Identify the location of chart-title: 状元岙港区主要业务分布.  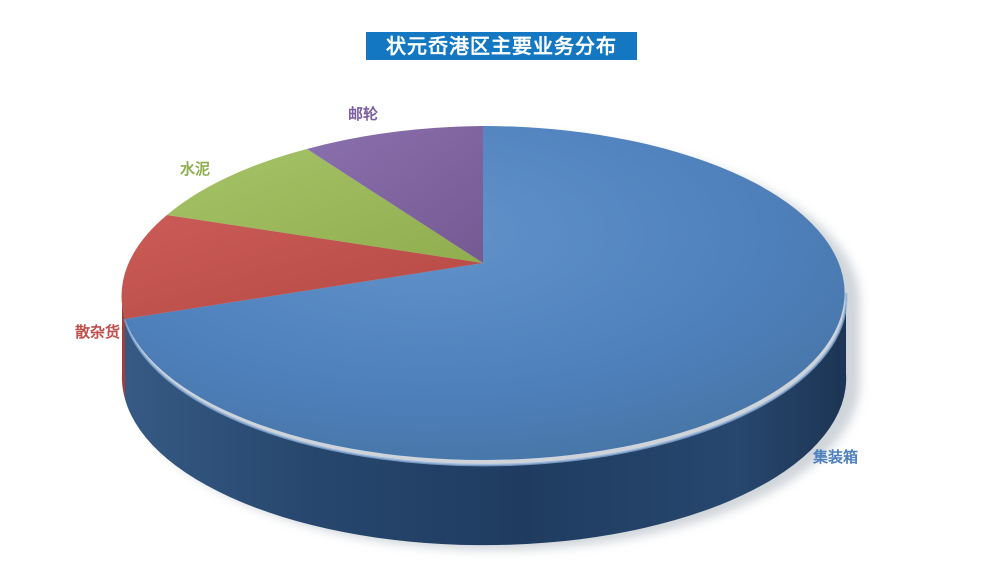
(501, 46).